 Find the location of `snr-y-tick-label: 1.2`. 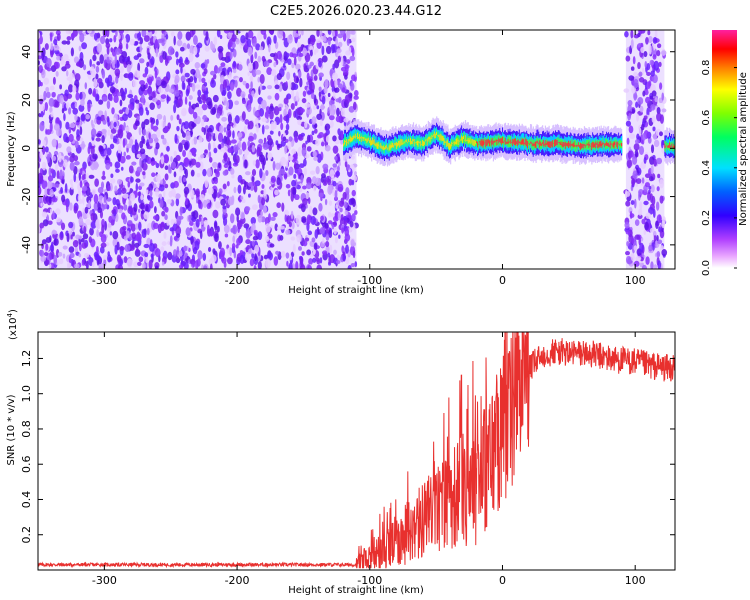

snr-y-tick-label: 1.2 is located at coordinates (26, 359).